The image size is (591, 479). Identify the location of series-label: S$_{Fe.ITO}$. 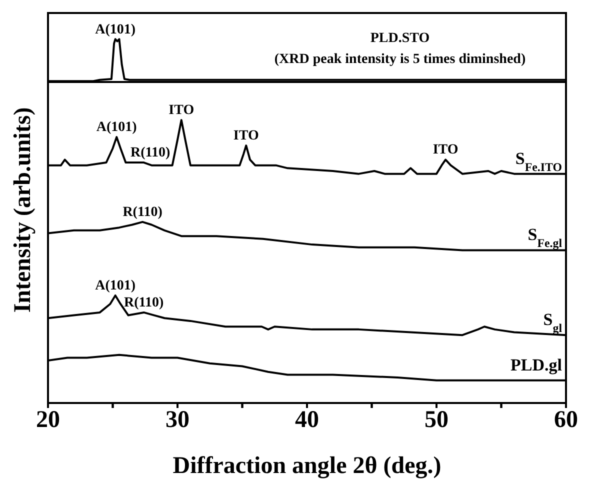
(538, 161).